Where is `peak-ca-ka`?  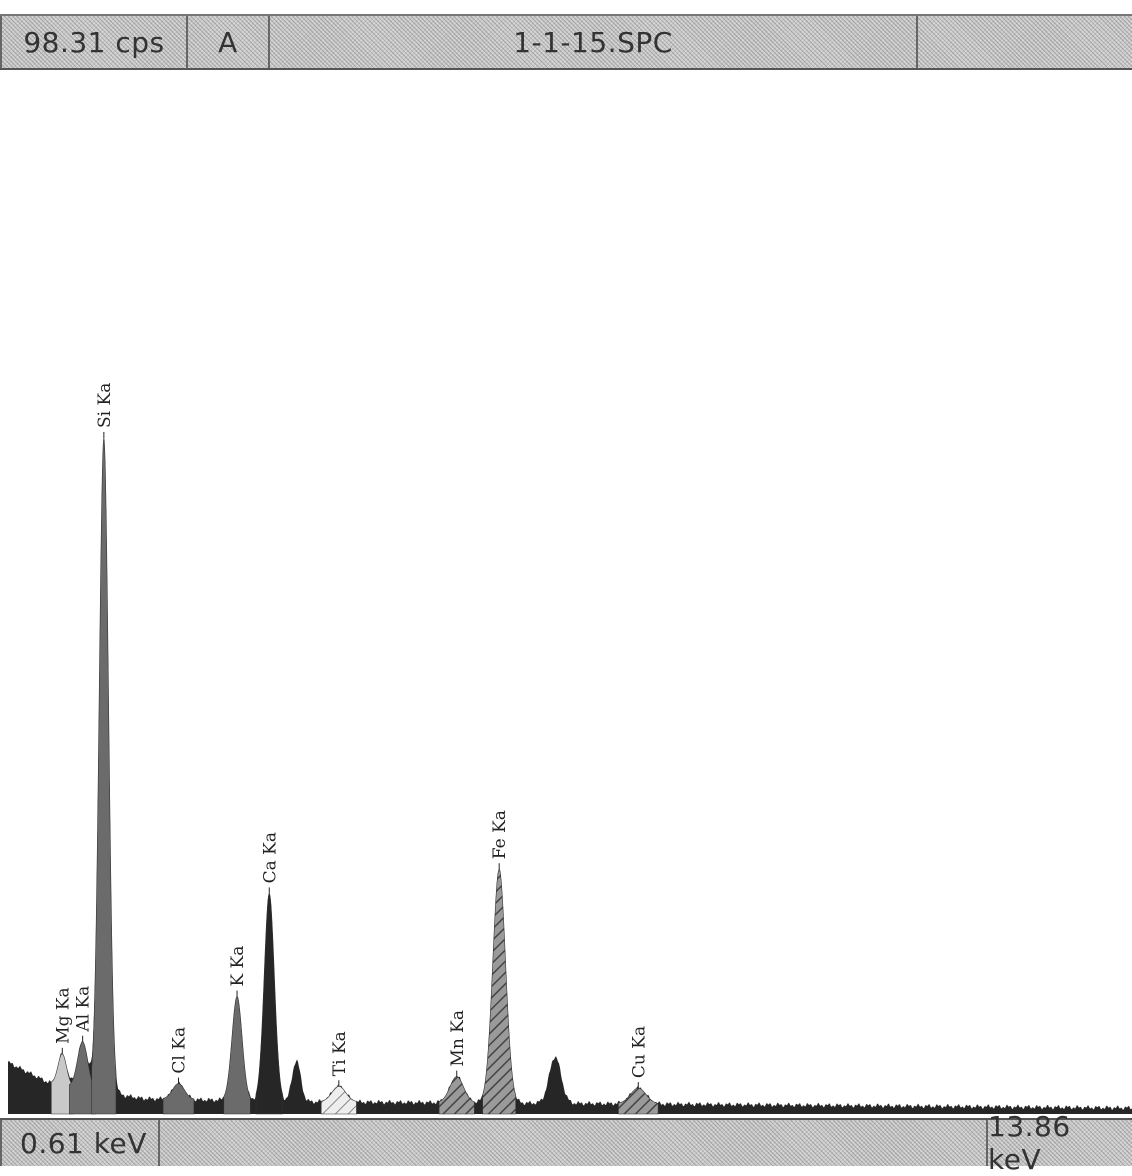
peak-ca-ka is located at coordinates (269, 1003).